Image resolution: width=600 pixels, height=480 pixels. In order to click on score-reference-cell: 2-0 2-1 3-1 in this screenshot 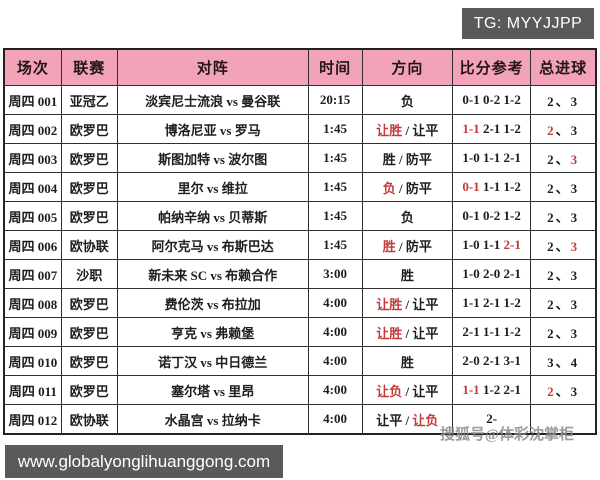, I will do `click(491, 361)`.